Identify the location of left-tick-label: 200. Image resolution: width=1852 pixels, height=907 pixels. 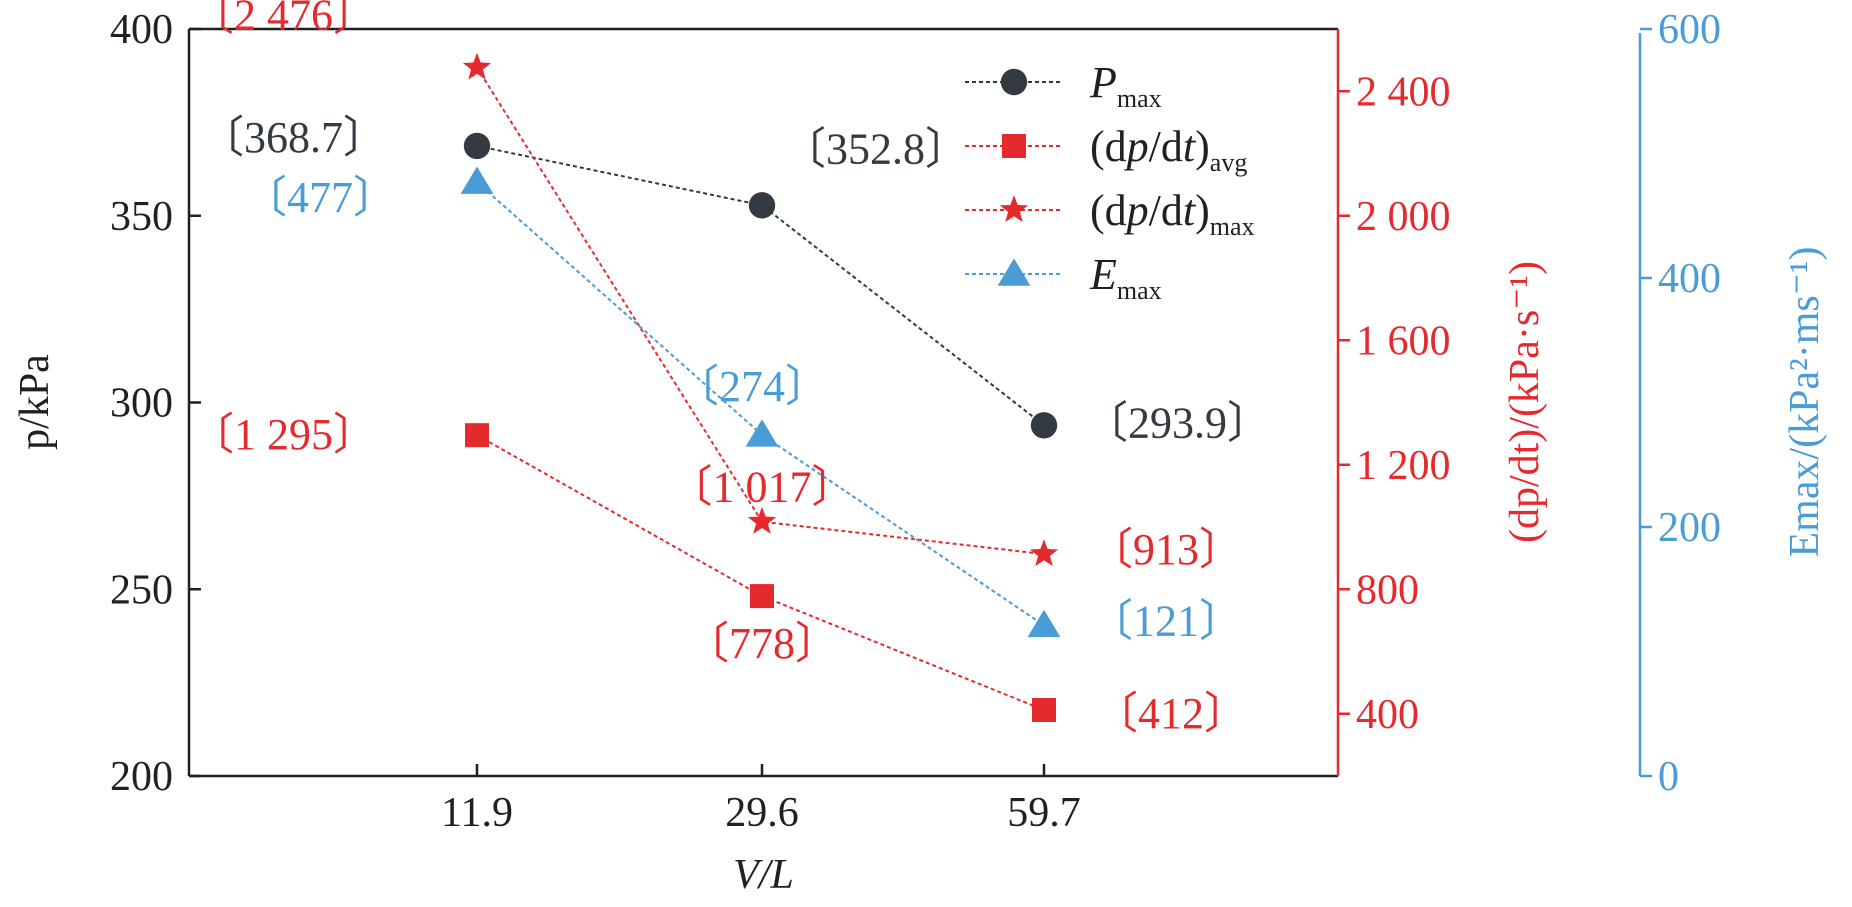
(141, 777).